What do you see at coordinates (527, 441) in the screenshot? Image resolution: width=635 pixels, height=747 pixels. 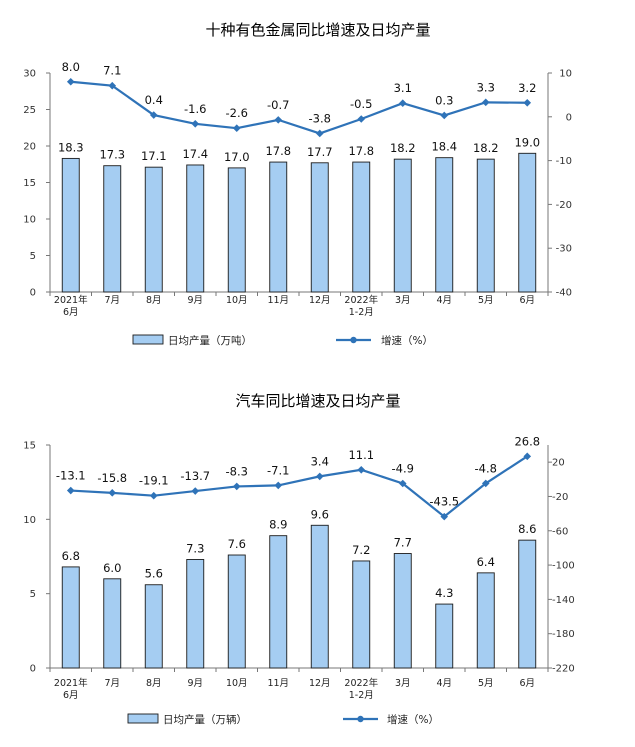 I see `line-value-label: 26.8` at bounding box center [527, 441].